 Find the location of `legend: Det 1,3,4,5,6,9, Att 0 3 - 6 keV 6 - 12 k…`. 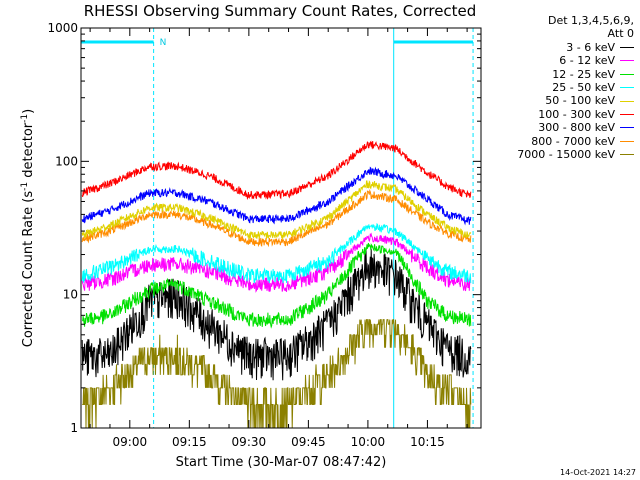

legend: Det 1,3,4,5,6,9, Att 0 3 - 6 keV 6 - 12 k… is located at coordinates (575, 87).